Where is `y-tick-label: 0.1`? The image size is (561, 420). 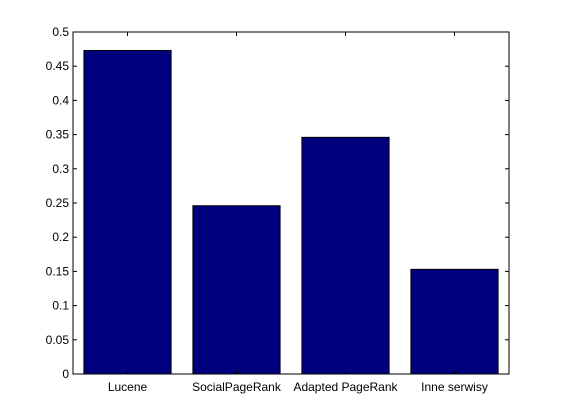
y-tick-label: 0.1 is located at coordinates (60, 306).